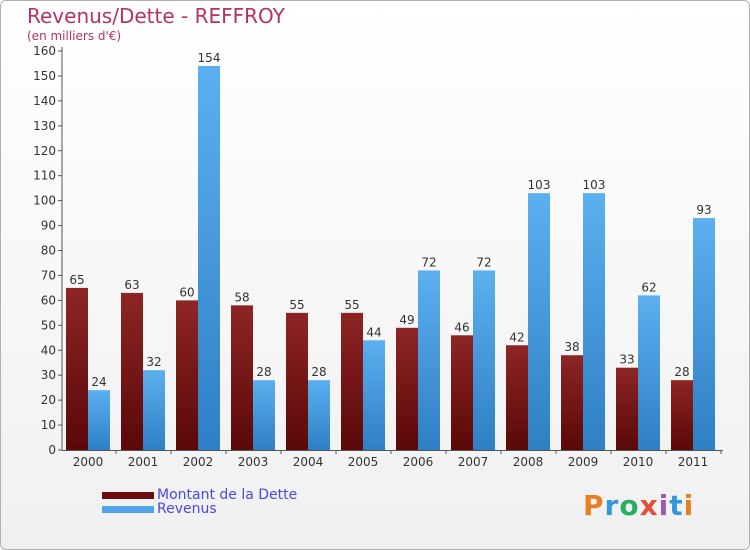 Image resolution: width=750 pixels, height=550 pixels. Describe the element at coordinates (583, 462) in the screenshot. I see `x-tick-label: 2009` at that location.